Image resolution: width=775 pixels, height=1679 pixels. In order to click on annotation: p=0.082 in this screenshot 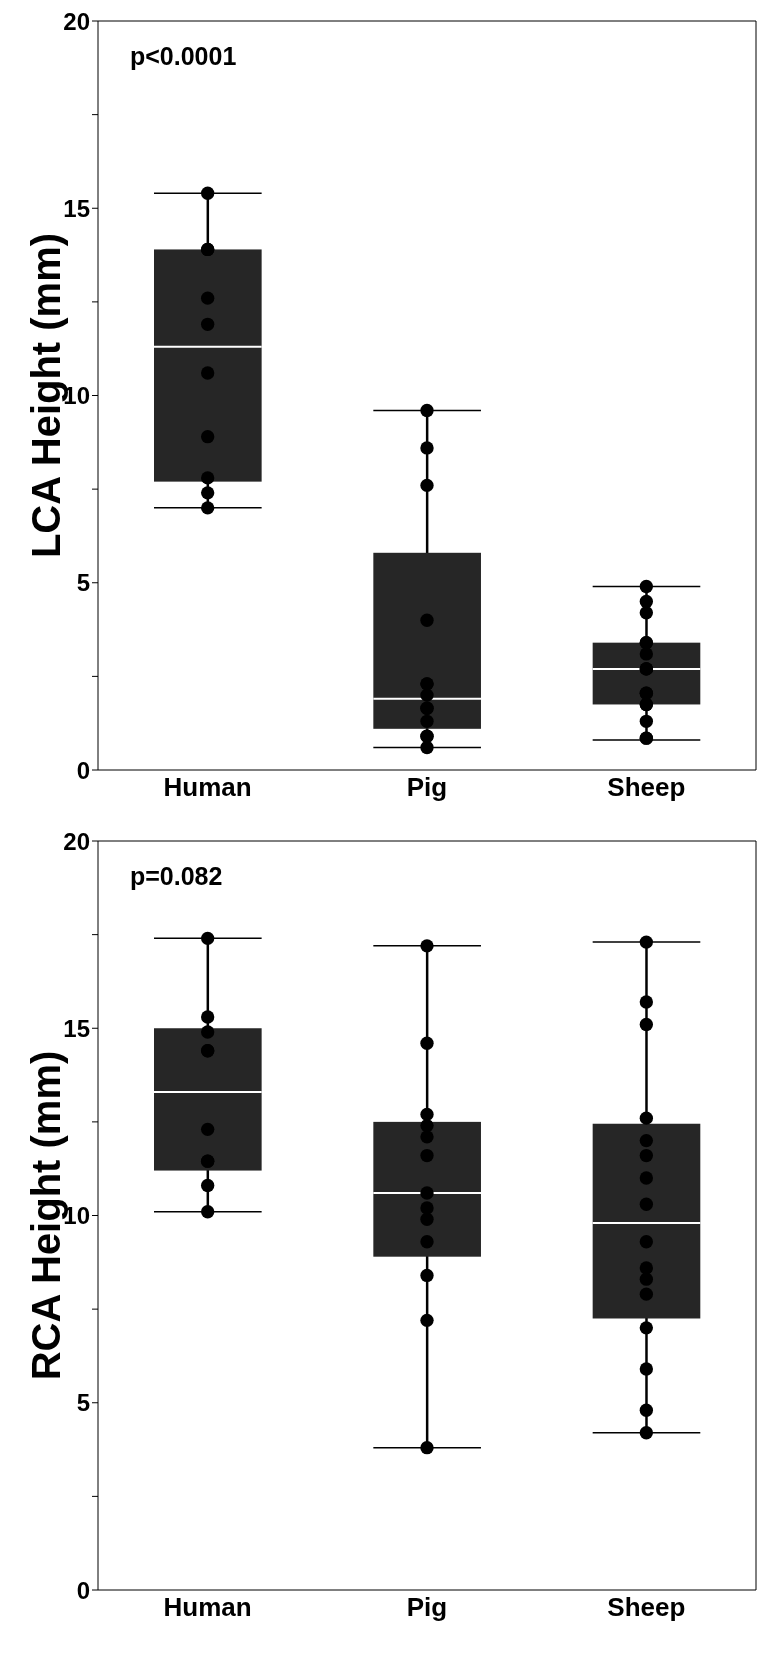, I will do `click(176, 876)`.